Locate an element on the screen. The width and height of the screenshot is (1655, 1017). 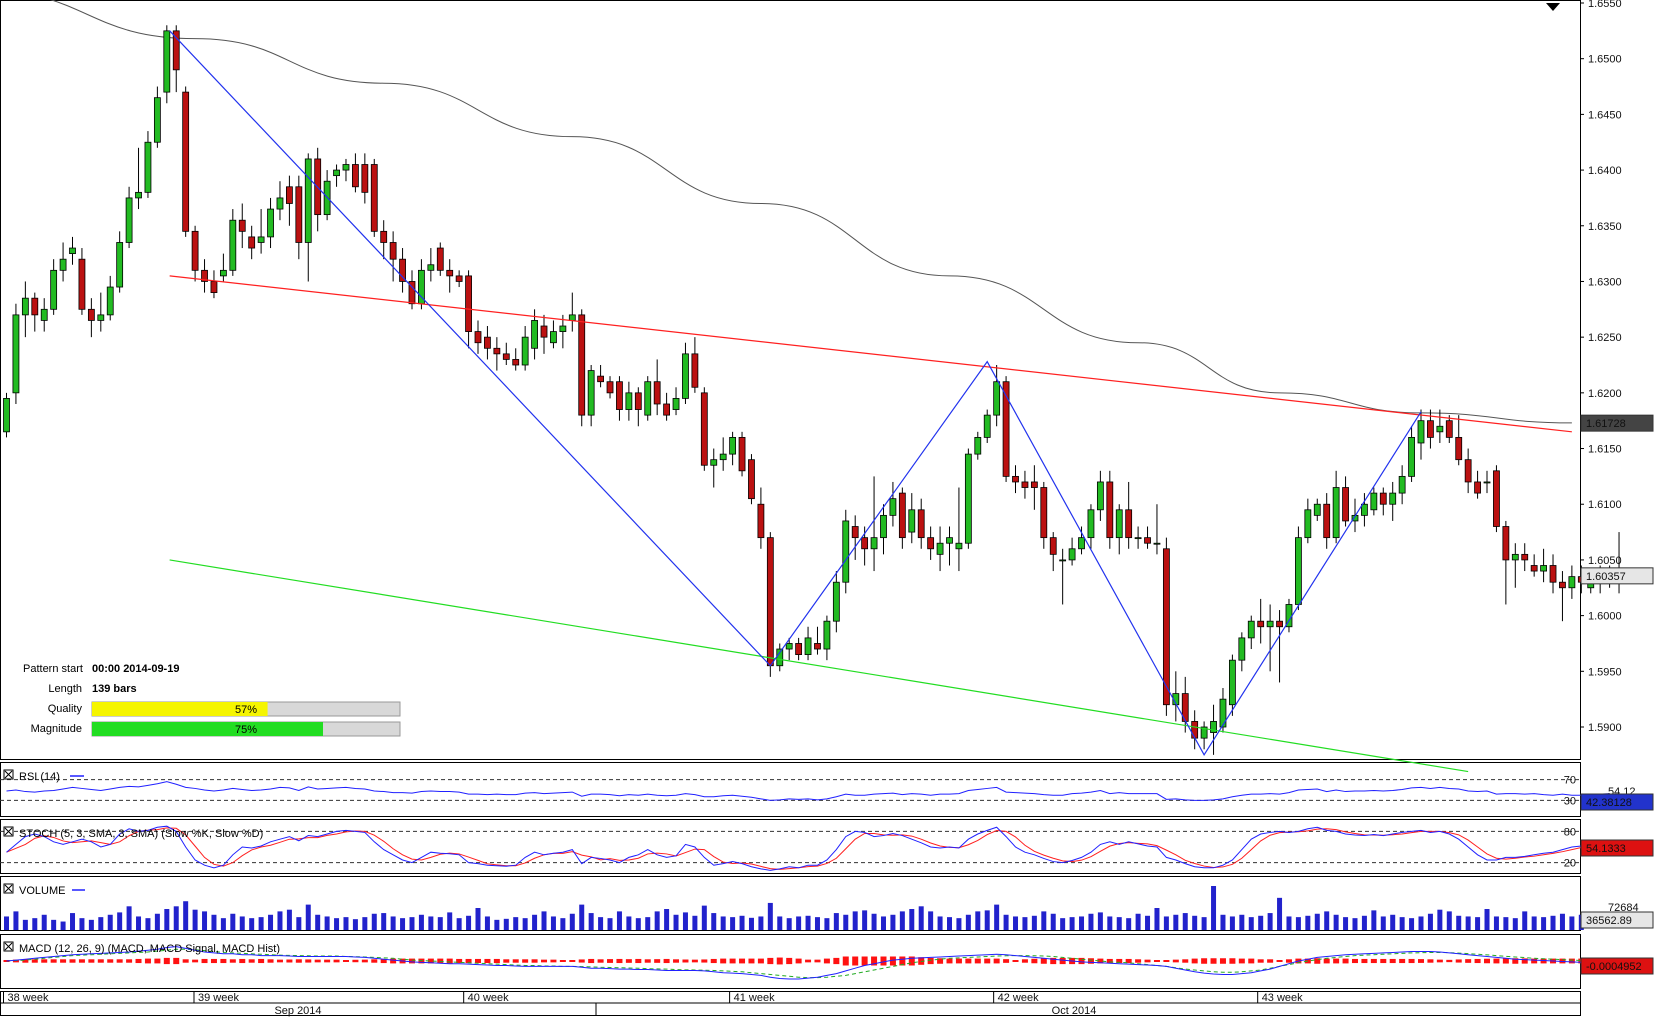
volume-title: VOLUME is located at coordinates (42, 891).